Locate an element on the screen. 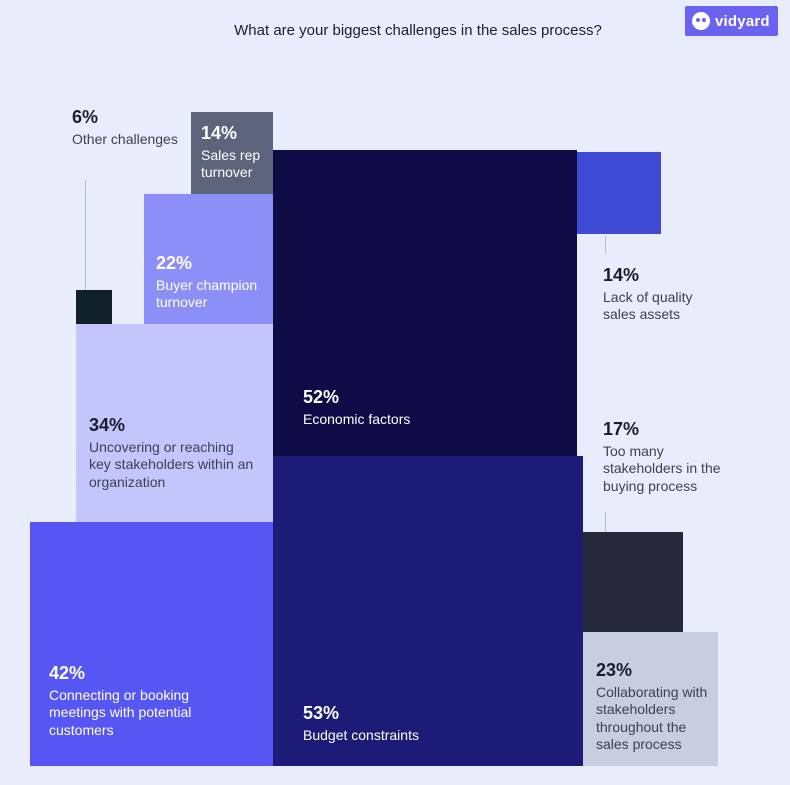  value-label: 23% is located at coordinates (614, 670).